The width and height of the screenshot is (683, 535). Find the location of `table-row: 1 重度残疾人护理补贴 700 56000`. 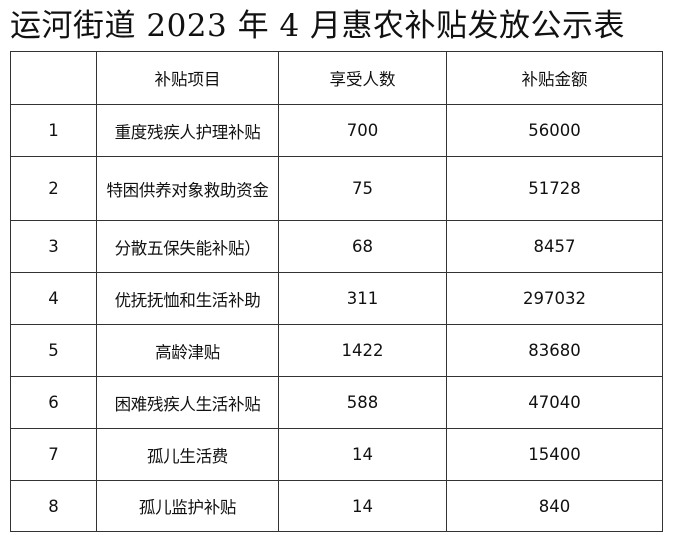

table-row: 1 重度残疾人护理补贴 700 56000 is located at coordinates (336, 130).